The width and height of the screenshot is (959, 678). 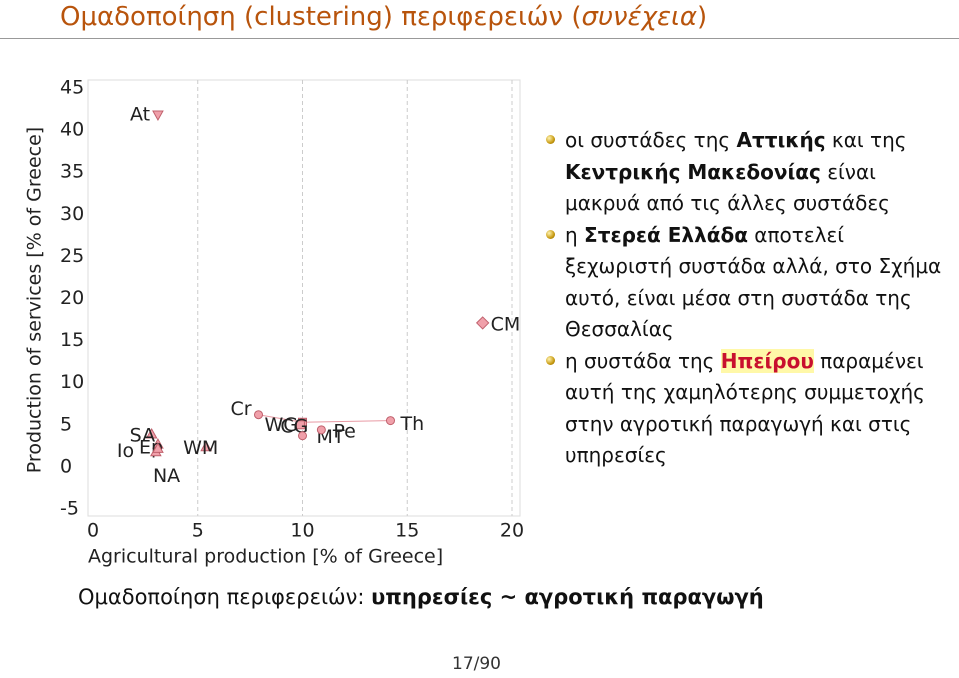 What do you see at coordinates (512, 531) in the screenshot?
I see `x-tick-label: 20` at bounding box center [512, 531].